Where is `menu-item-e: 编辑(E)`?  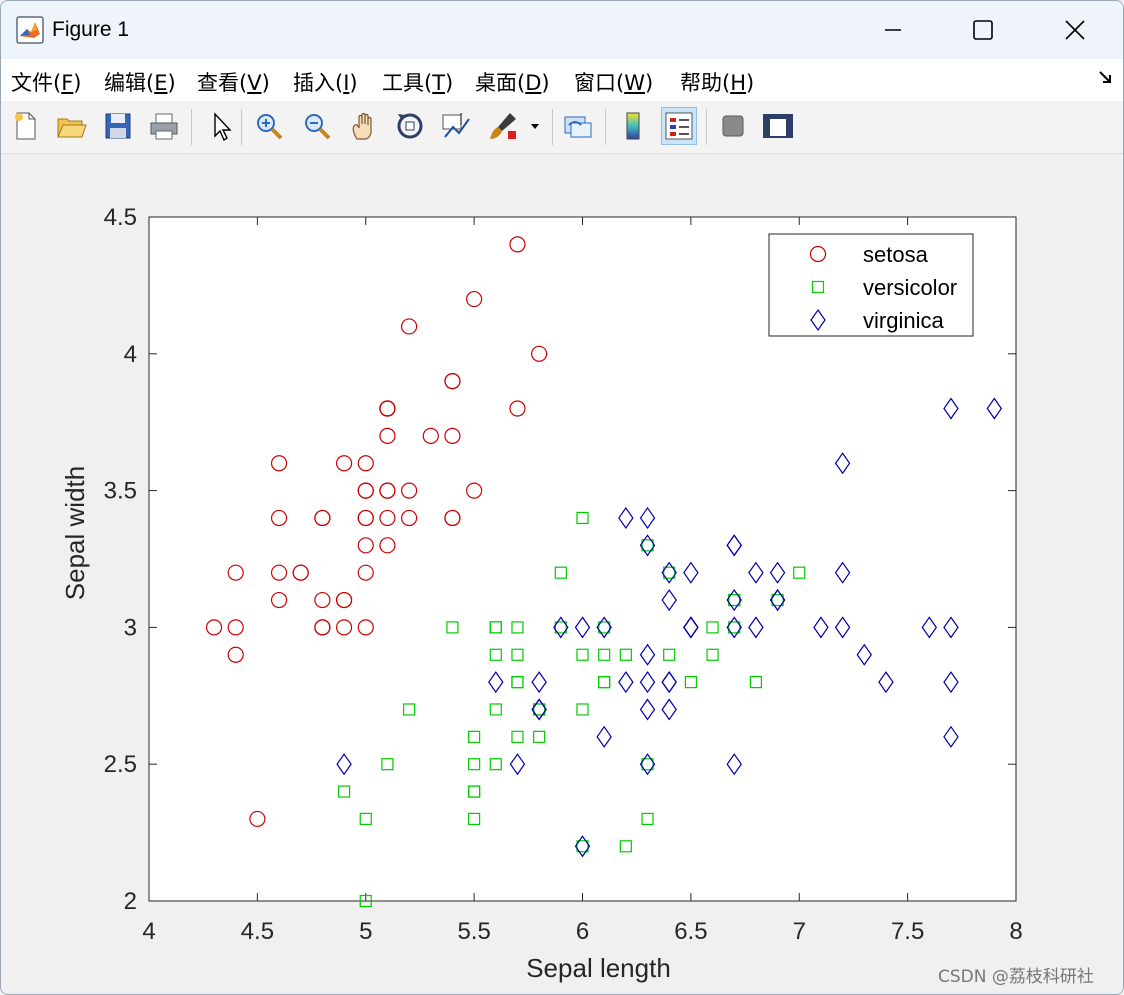 menu-item-e: 编辑(E) is located at coordinates (140, 83).